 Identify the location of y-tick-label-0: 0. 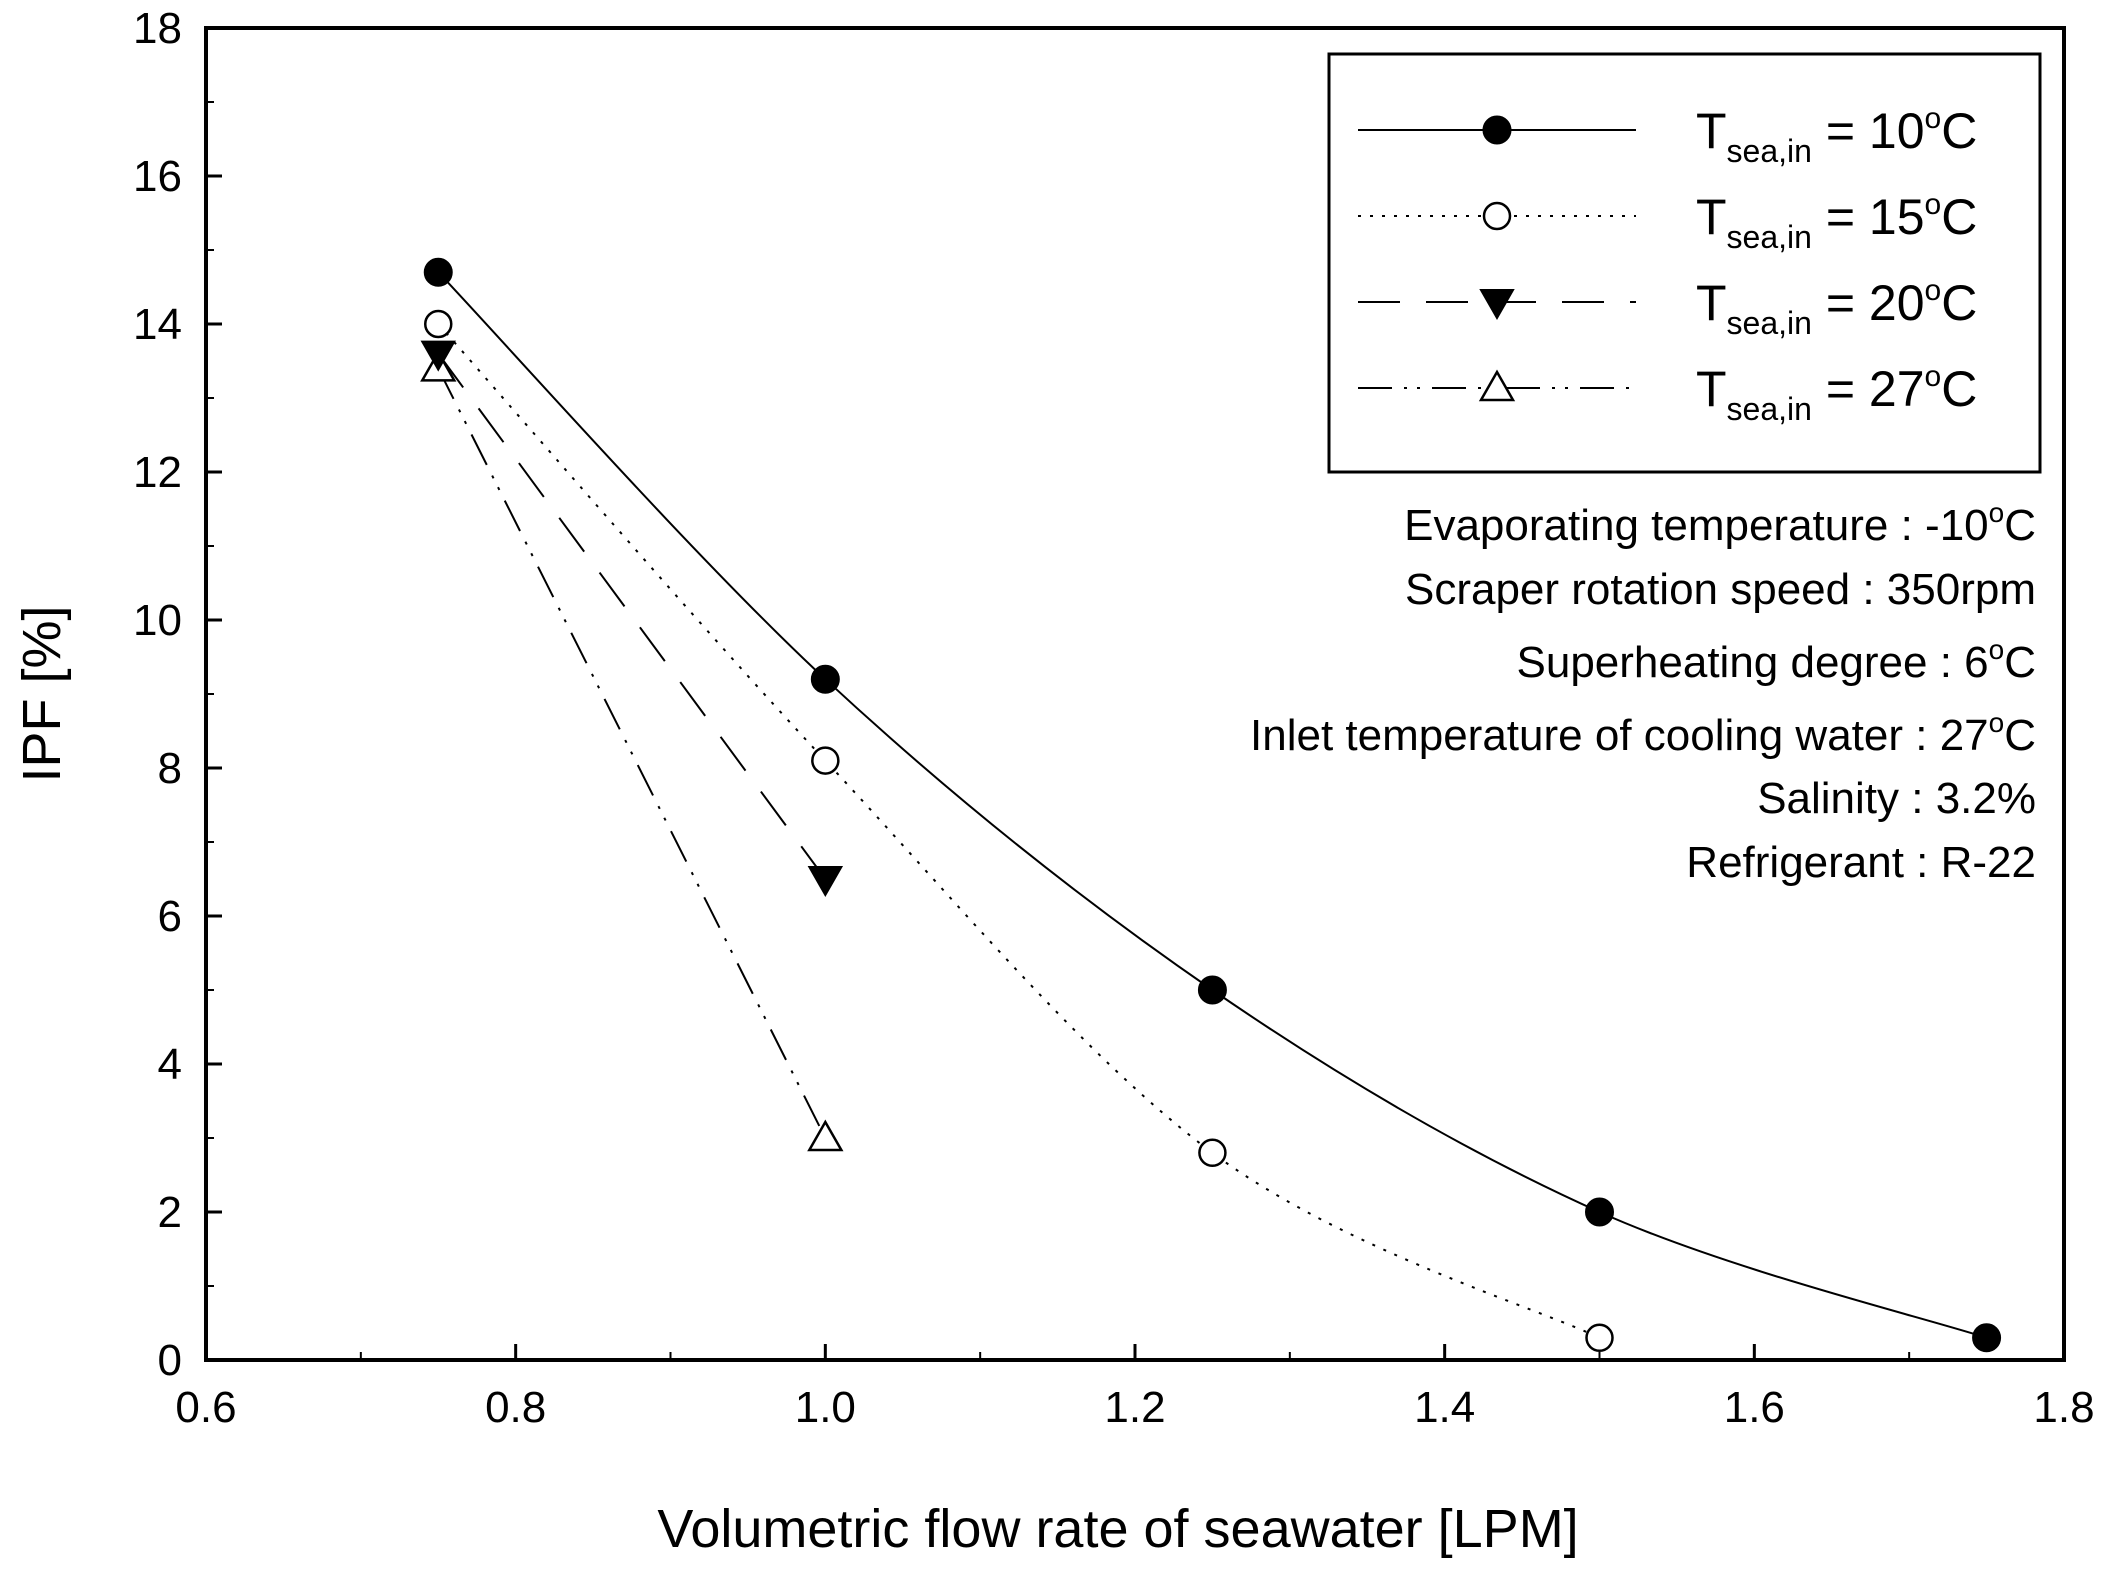
(170, 1360).